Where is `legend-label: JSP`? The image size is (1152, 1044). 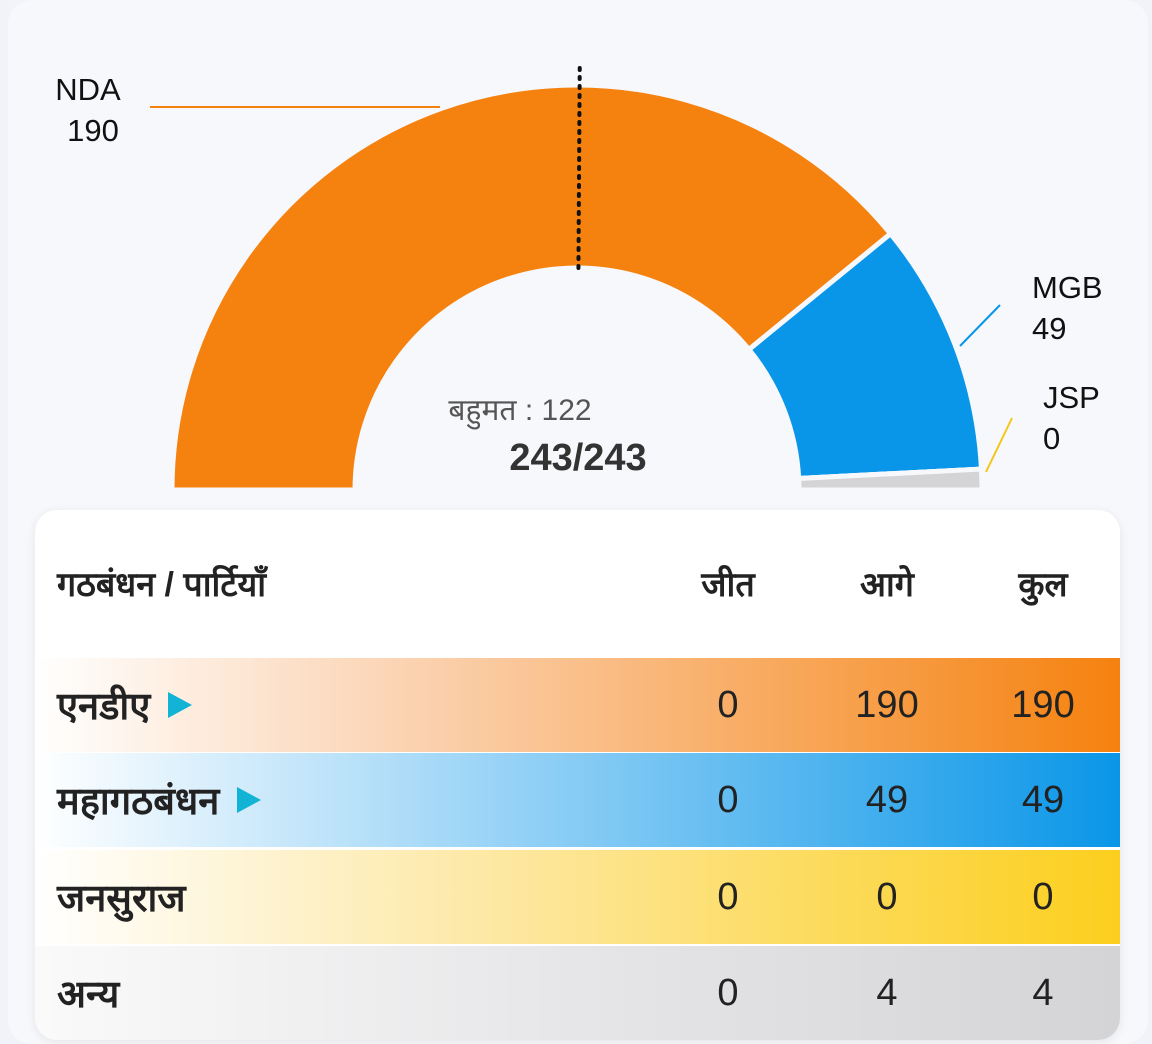
legend-label: JSP is located at coordinates (1071, 397).